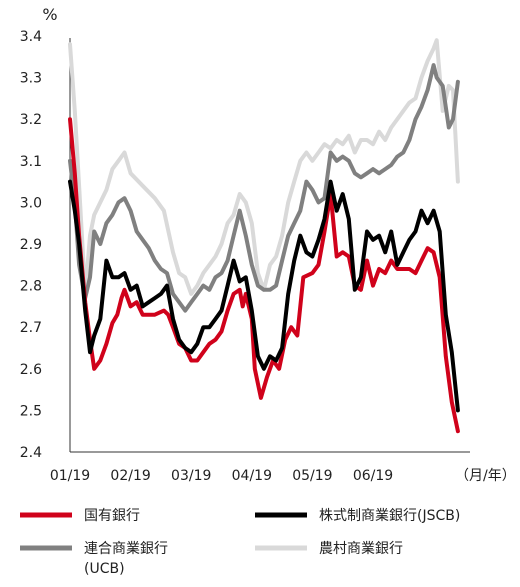 This screenshot has width=520, height=587. Describe the element at coordinates (31, 453) in the screenshot. I see `y-tick-label: 2.4` at that location.